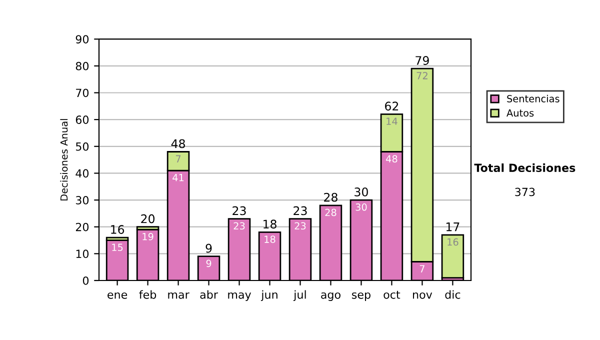  Describe the element at coordinates (240, 296) in the screenshot. I see `x-tick-label: may` at that location.